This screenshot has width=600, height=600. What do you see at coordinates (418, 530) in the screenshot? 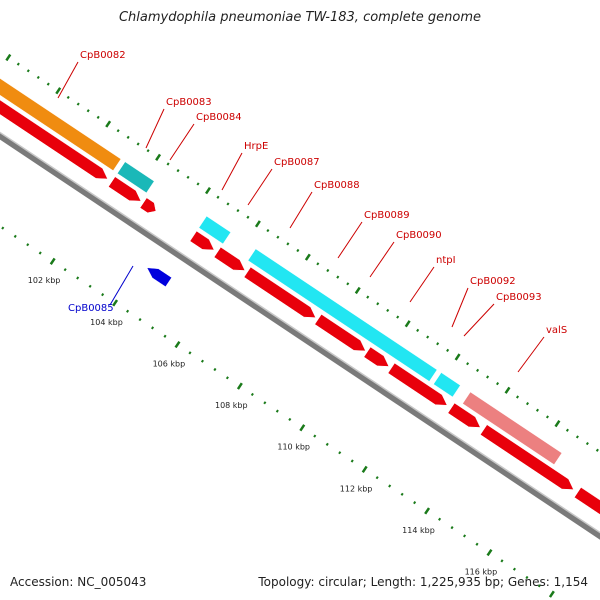
I see `kbp-label: 114 kbp` at bounding box center [418, 530].